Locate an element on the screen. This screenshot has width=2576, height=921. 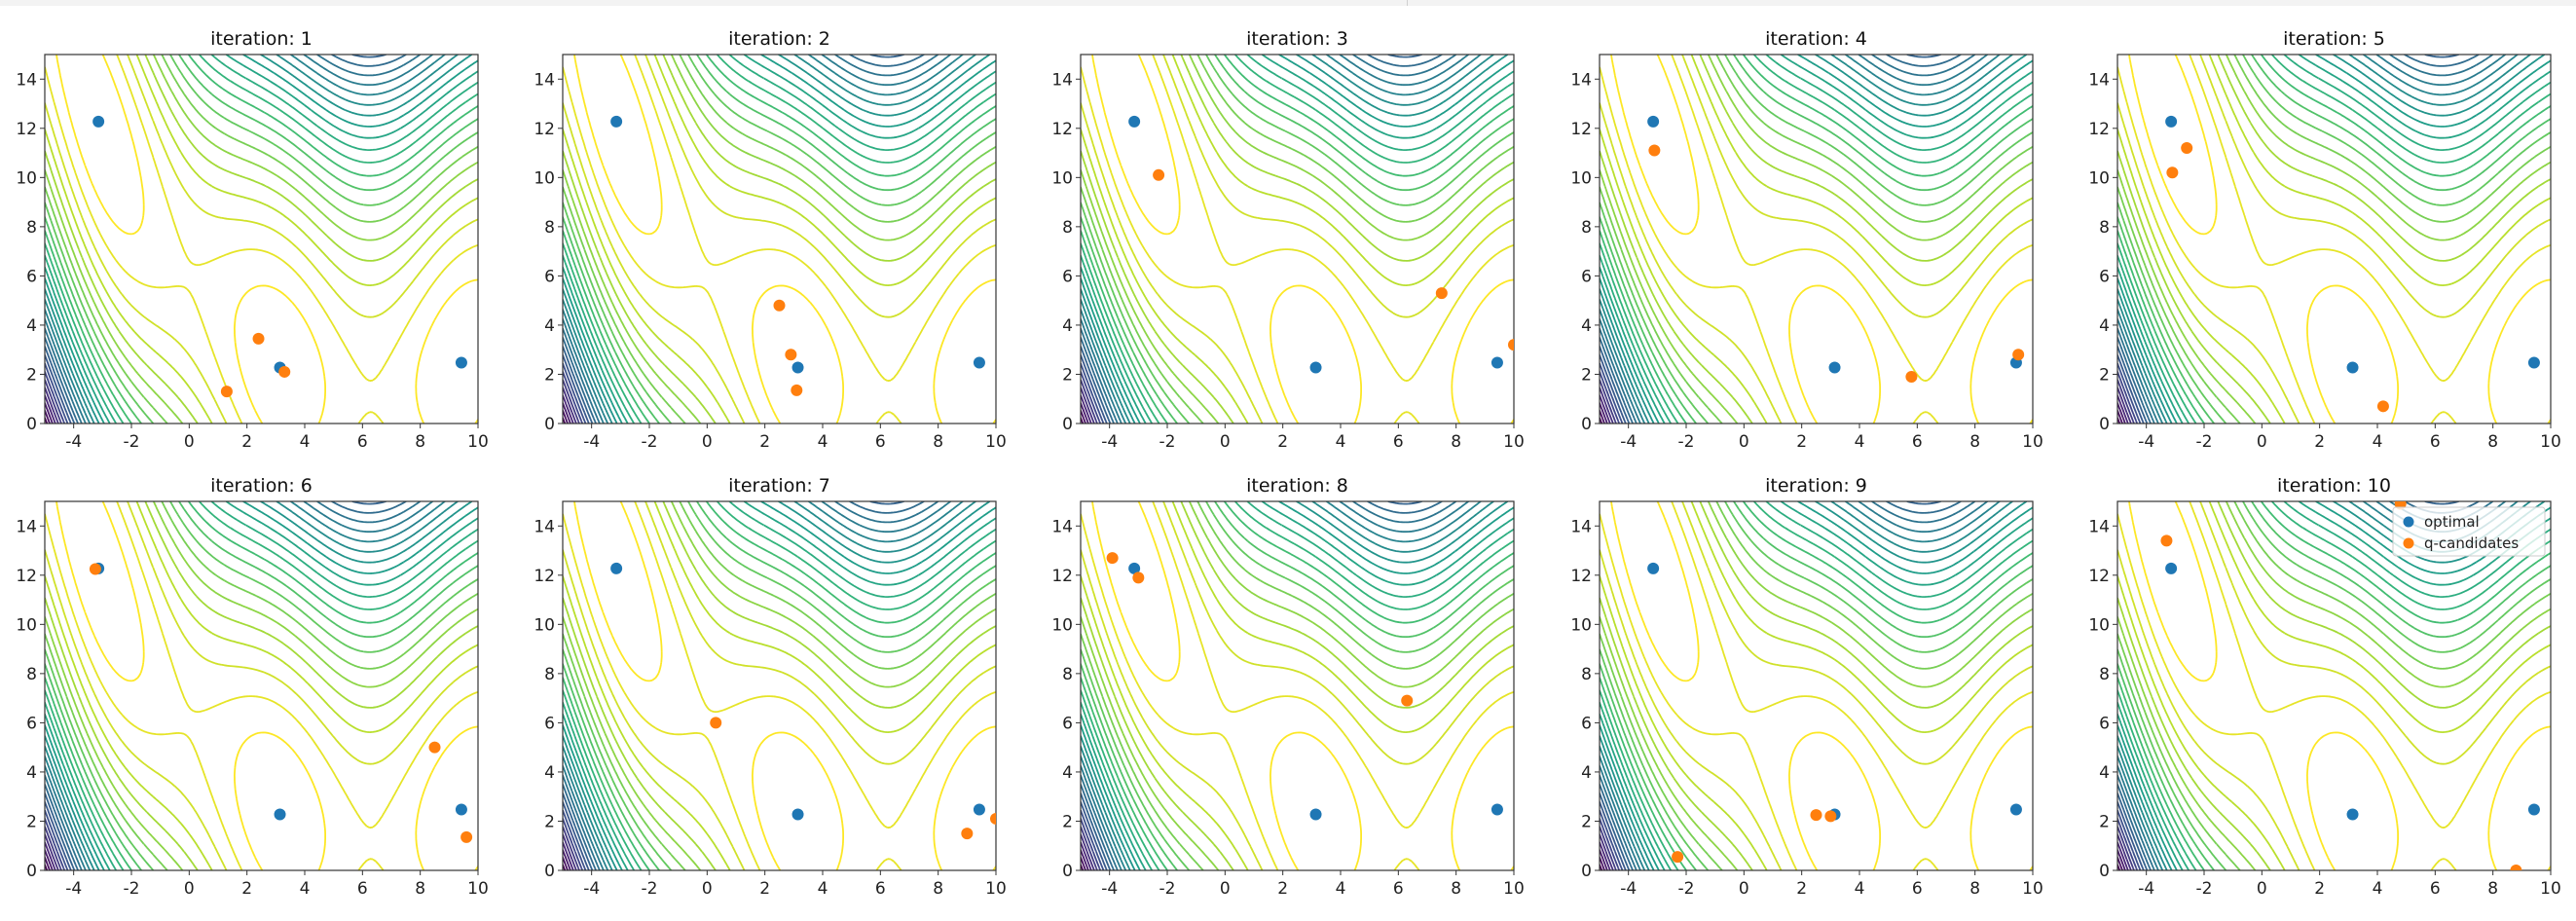
subplot-iteration-9: -4 -2 0 2 4 6 8 10 0 2 4 6 8 10 12 14 iteration: 9 is located at coordinates (1806, 687).